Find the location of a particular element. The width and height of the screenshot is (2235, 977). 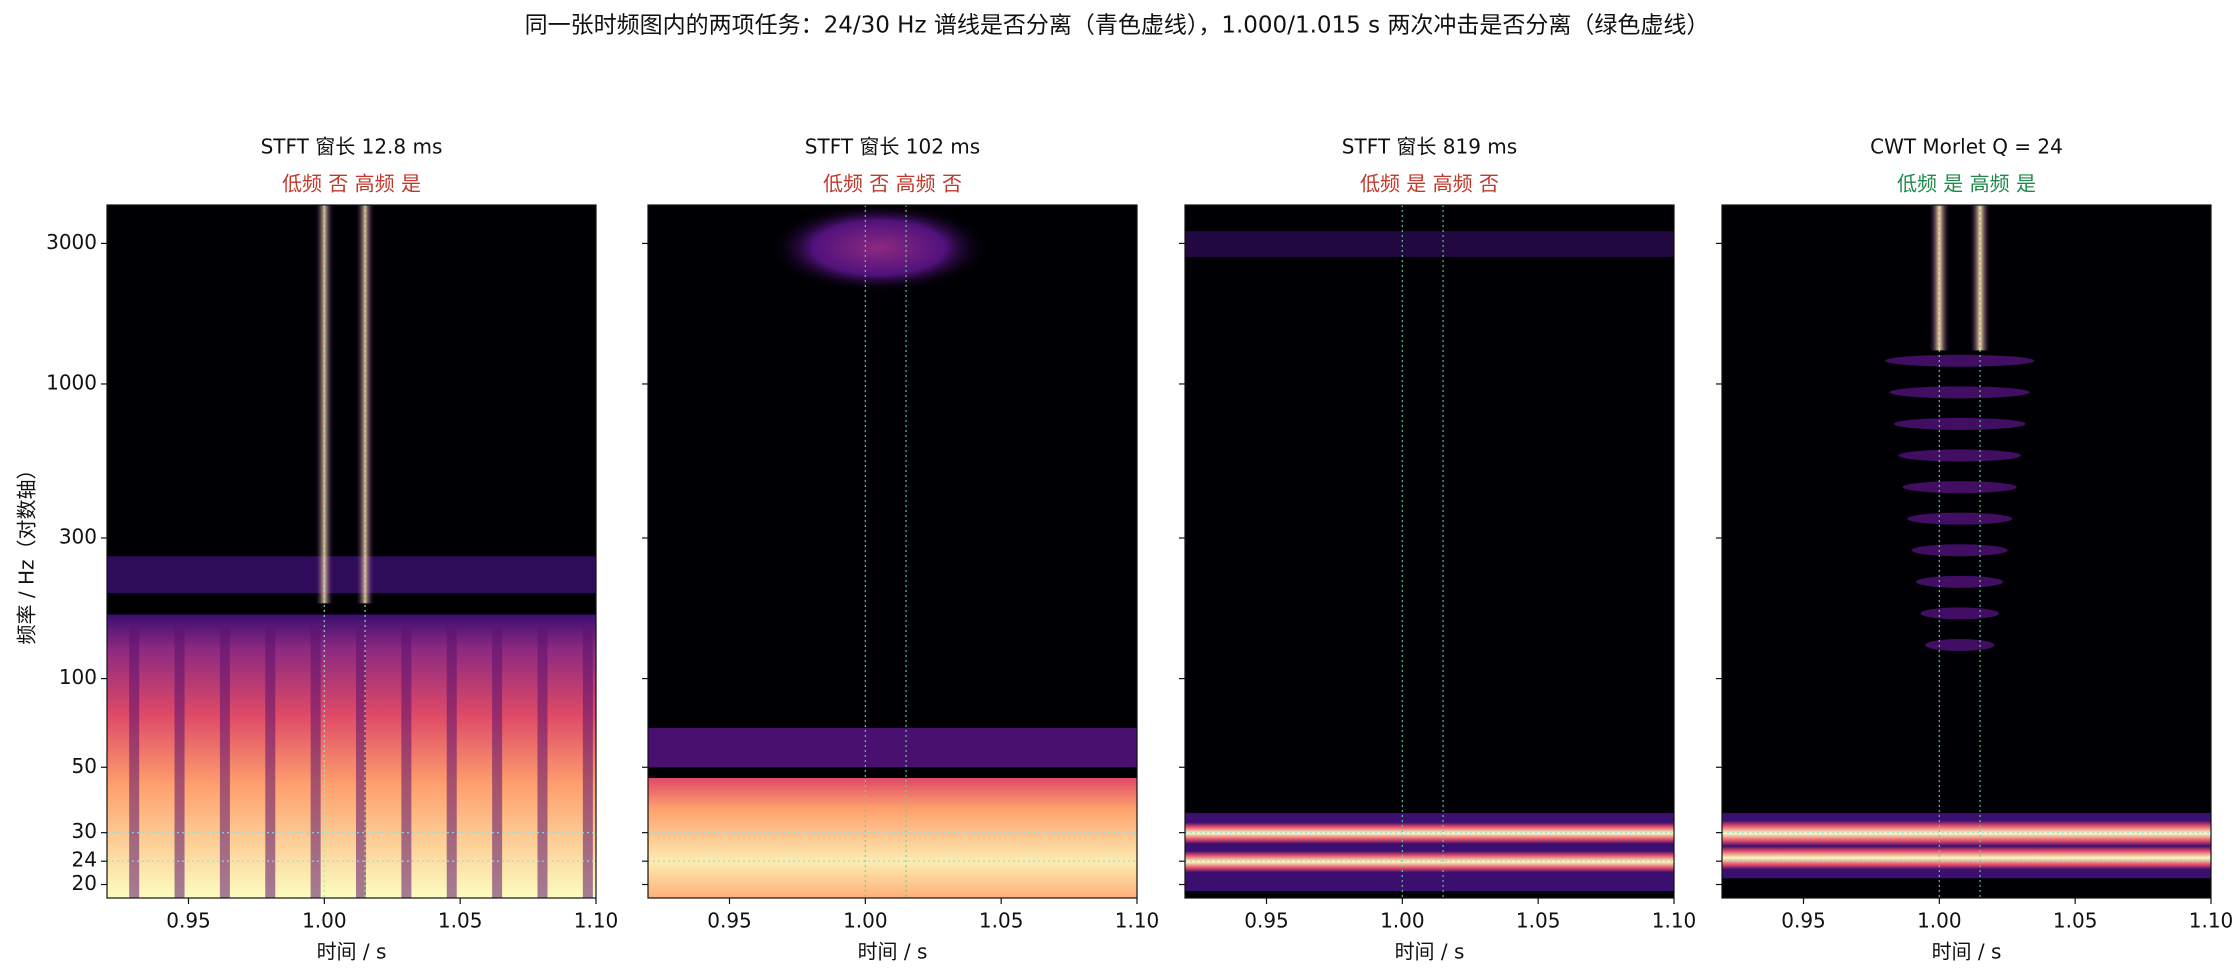

y-tick-label: 300 is located at coordinates (78, 537).